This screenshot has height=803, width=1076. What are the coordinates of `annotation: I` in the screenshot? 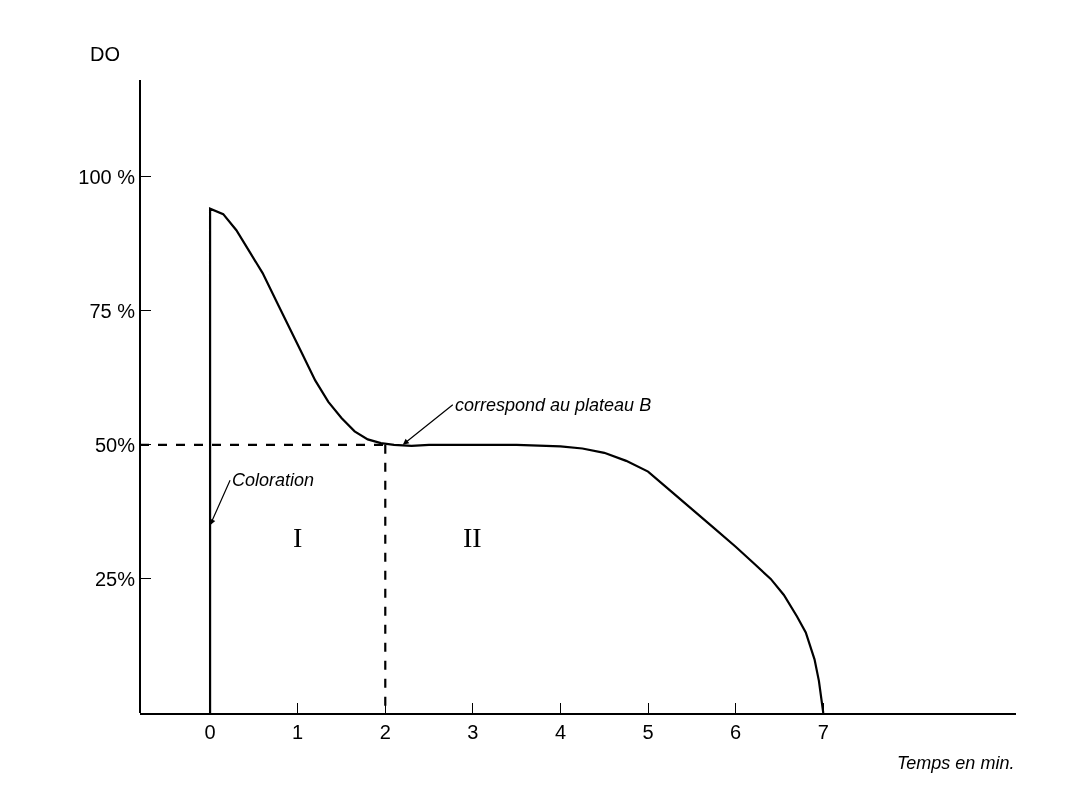 It's located at (298, 537).